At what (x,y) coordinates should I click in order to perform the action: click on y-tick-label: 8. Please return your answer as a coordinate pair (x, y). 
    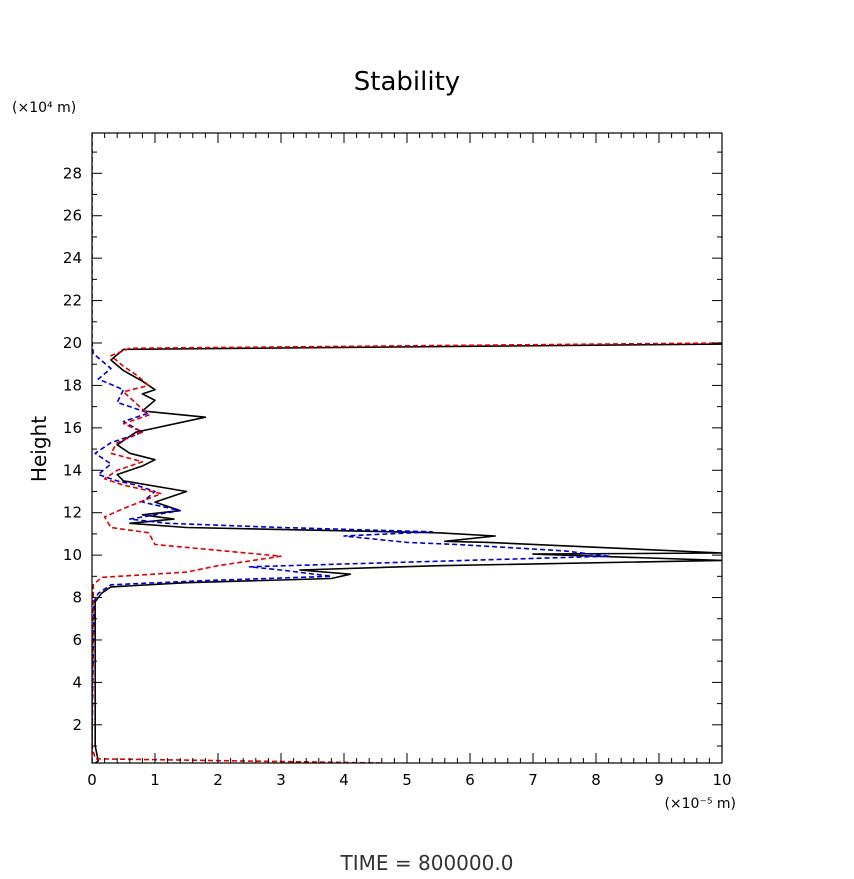
    Looking at the image, I should click on (77, 598).